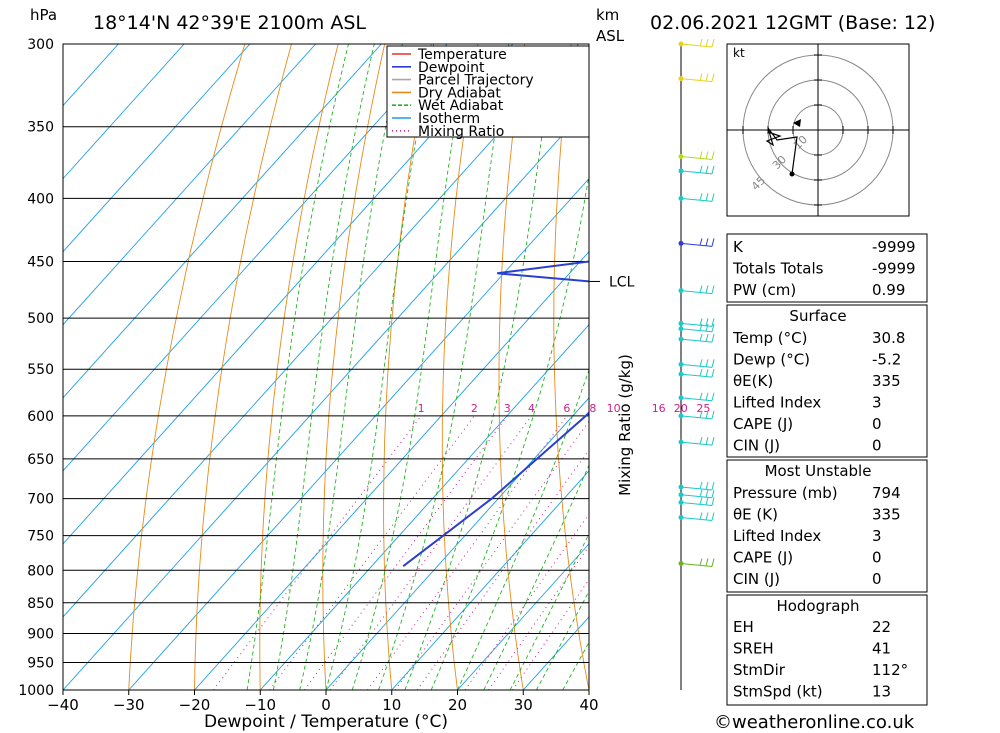 The image size is (1000, 733). Describe the element at coordinates (40, 571) in the screenshot. I see `pressure-tick-label: 800` at that location.